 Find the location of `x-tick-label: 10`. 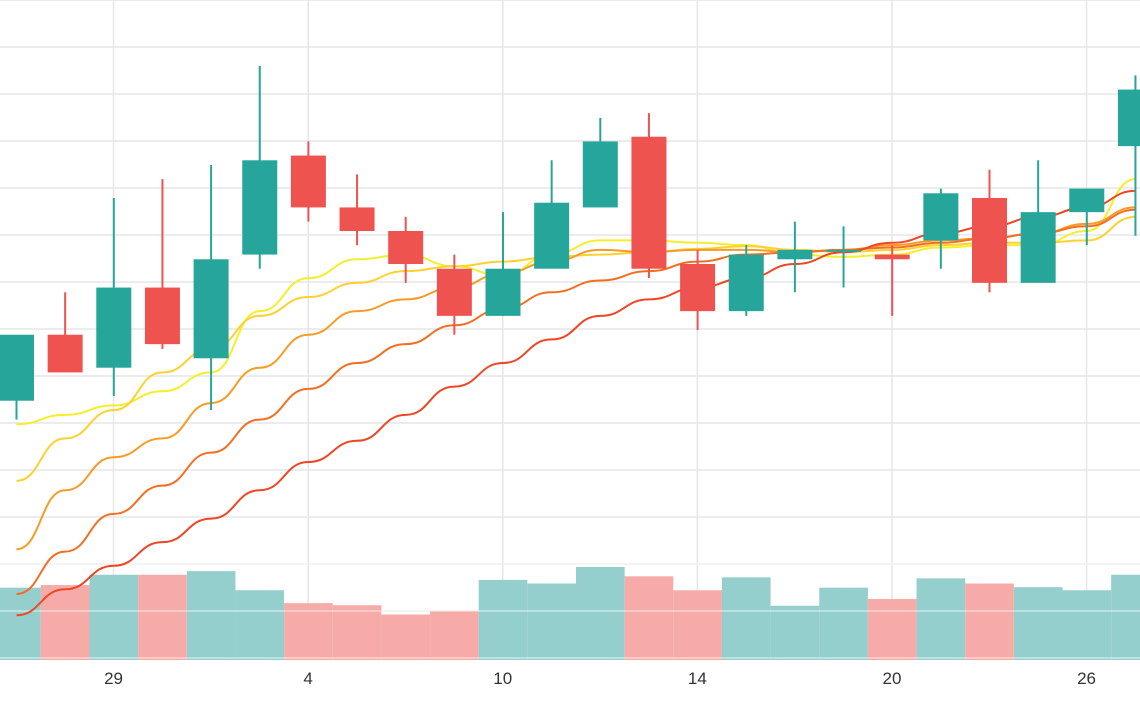

x-tick-label: 10 is located at coordinates (502, 678).